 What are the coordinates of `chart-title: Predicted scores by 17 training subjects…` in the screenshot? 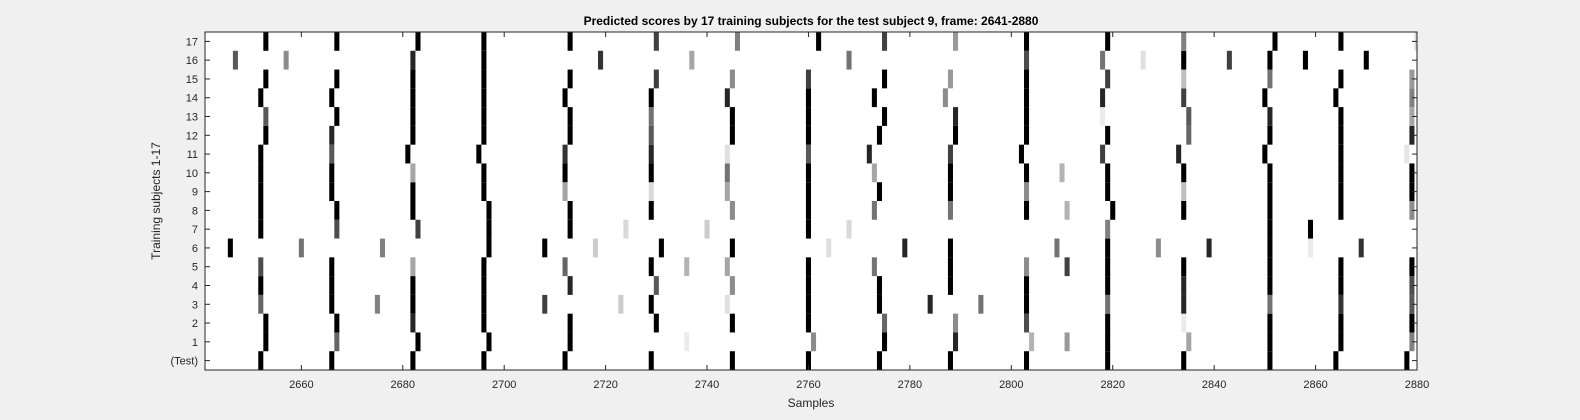 It's located at (811, 21).